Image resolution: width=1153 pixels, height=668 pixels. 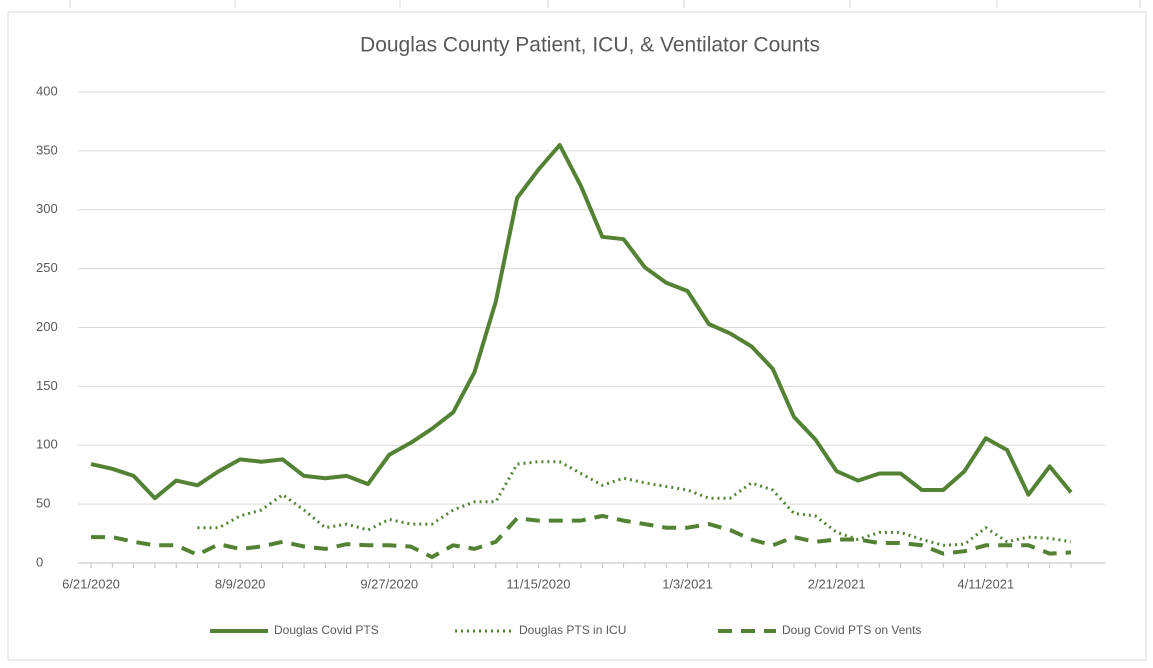 I want to click on series-line, so click(x=581, y=536).